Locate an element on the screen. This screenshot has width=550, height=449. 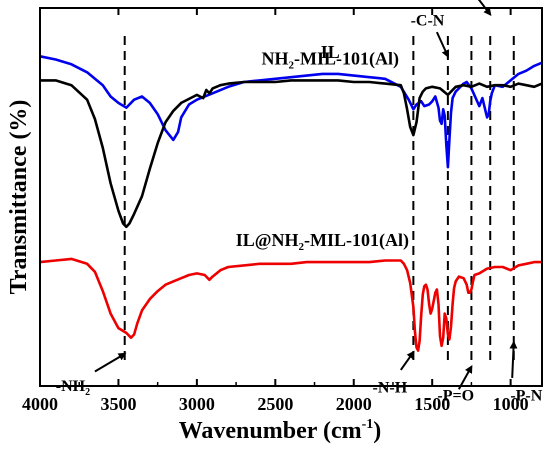
x-tick-label-0: 4000 is located at coordinates (40, 404).